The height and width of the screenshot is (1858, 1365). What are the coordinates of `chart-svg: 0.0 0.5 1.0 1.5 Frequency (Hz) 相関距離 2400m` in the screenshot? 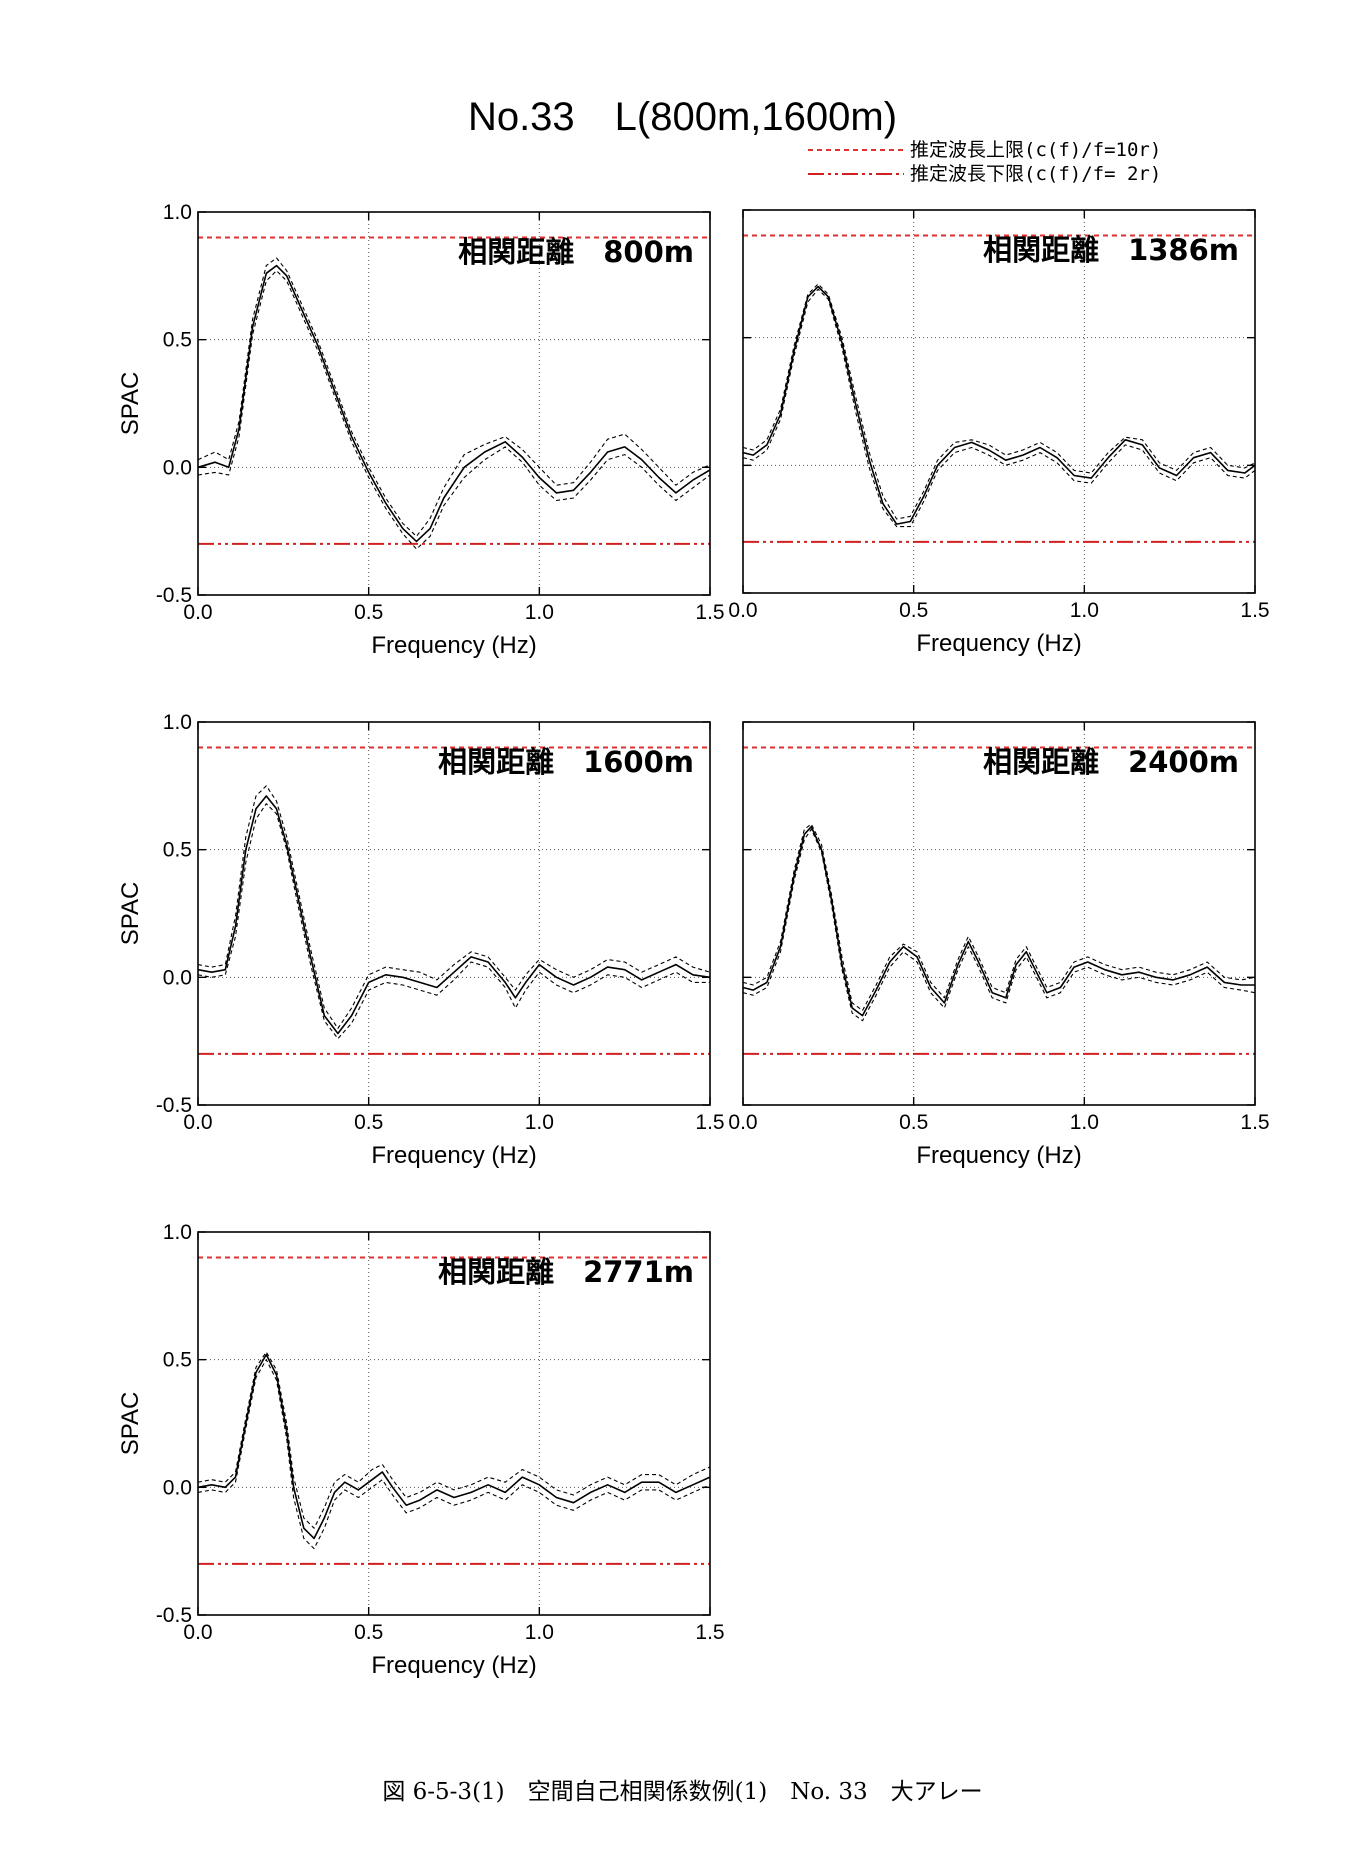 It's located at (999, 945).